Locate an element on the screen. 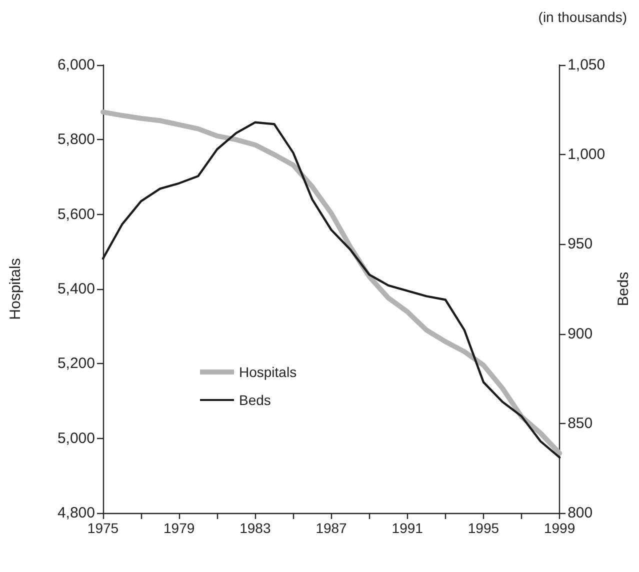 This screenshot has width=639, height=572. y2-axis-title: Beds is located at coordinates (623, 289).